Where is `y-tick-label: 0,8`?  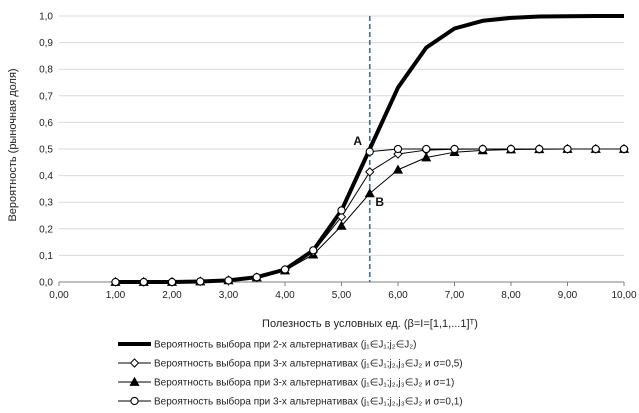 y-tick-label: 0,8 is located at coordinates (46, 70).